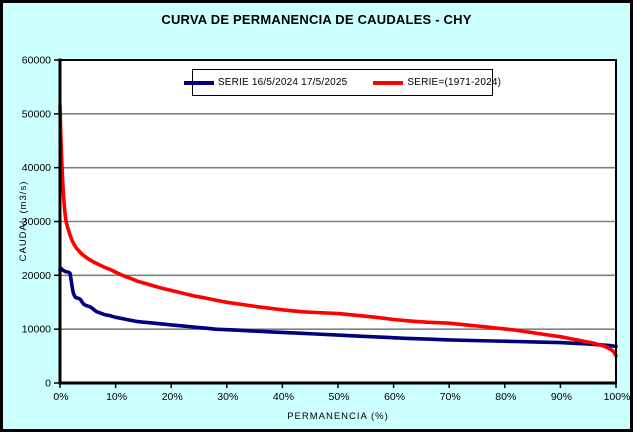 The width and height of the screenshot is (633, 432). Describe the element at coordinates (60, 397) in the screenshot. I see `x-tick-label: 0%` at that location.